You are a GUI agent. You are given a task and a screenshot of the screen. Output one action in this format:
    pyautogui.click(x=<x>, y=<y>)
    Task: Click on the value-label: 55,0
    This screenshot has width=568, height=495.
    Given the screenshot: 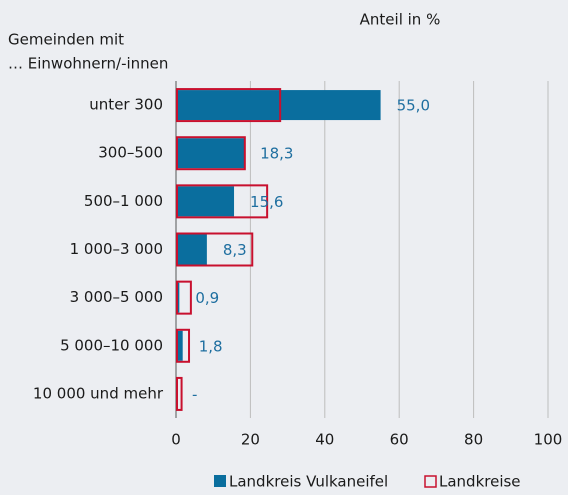 What is the action you would take?
    pyautogui.click(x=413, y=106)
    